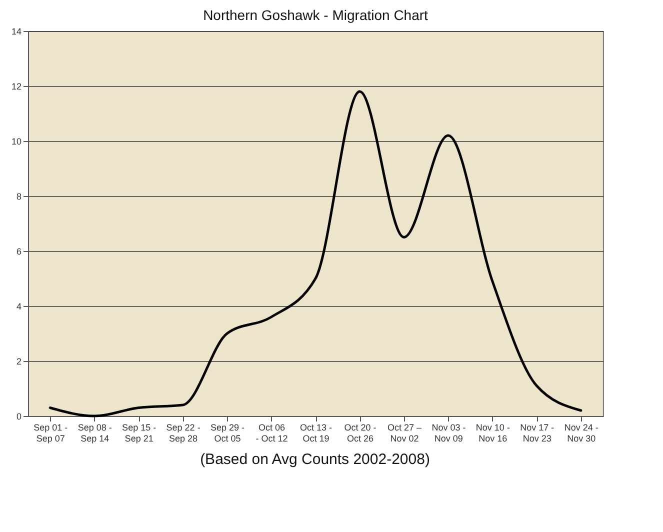  I want to click on x-tick-label: Sep 22 - Sep 28, so click(183, 433).